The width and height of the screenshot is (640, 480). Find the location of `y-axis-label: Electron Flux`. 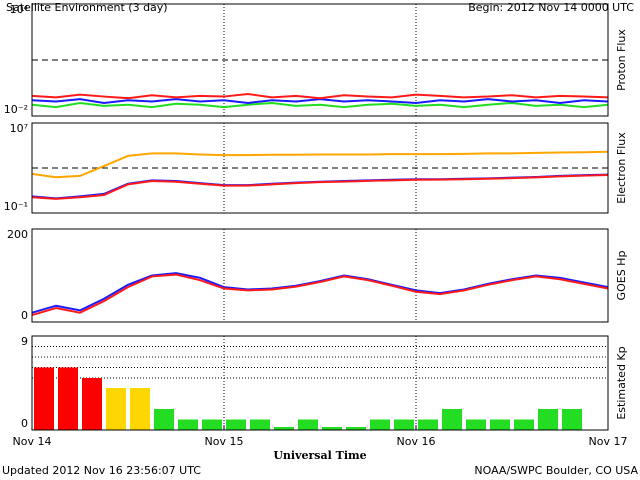

y-axis-label: Electron Flux is located at coordinates (621, 168).